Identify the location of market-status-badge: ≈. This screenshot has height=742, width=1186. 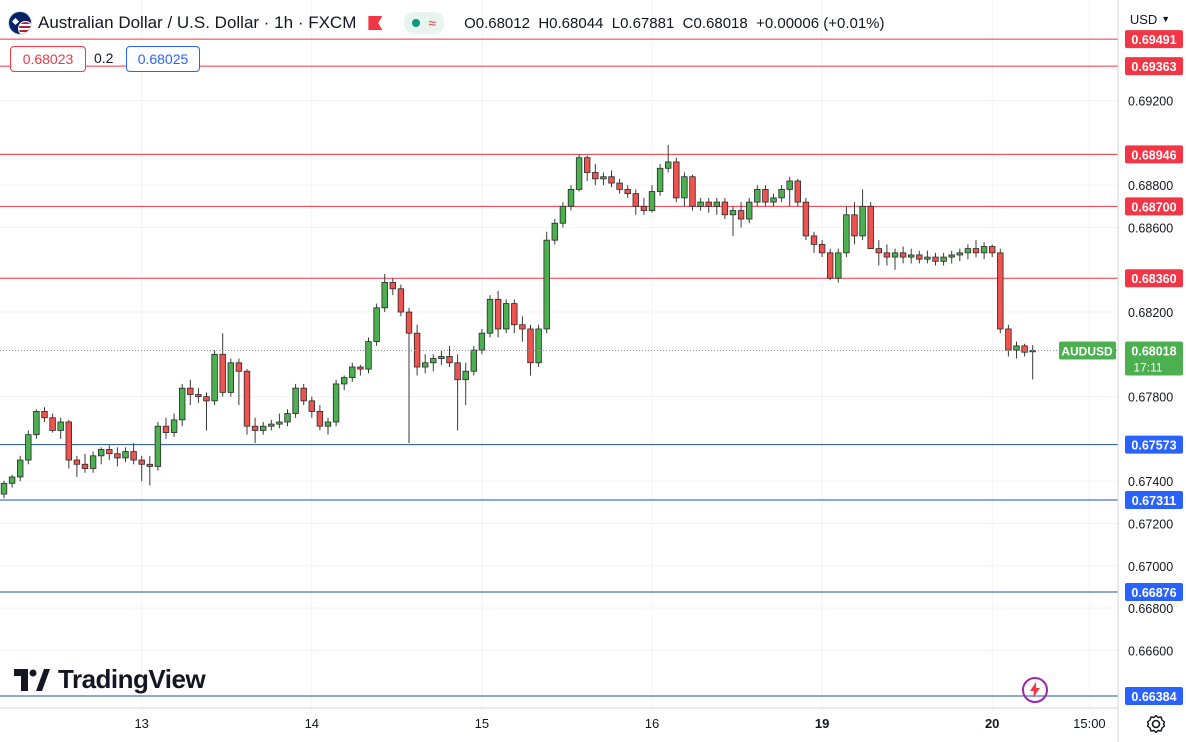
(424, 23).